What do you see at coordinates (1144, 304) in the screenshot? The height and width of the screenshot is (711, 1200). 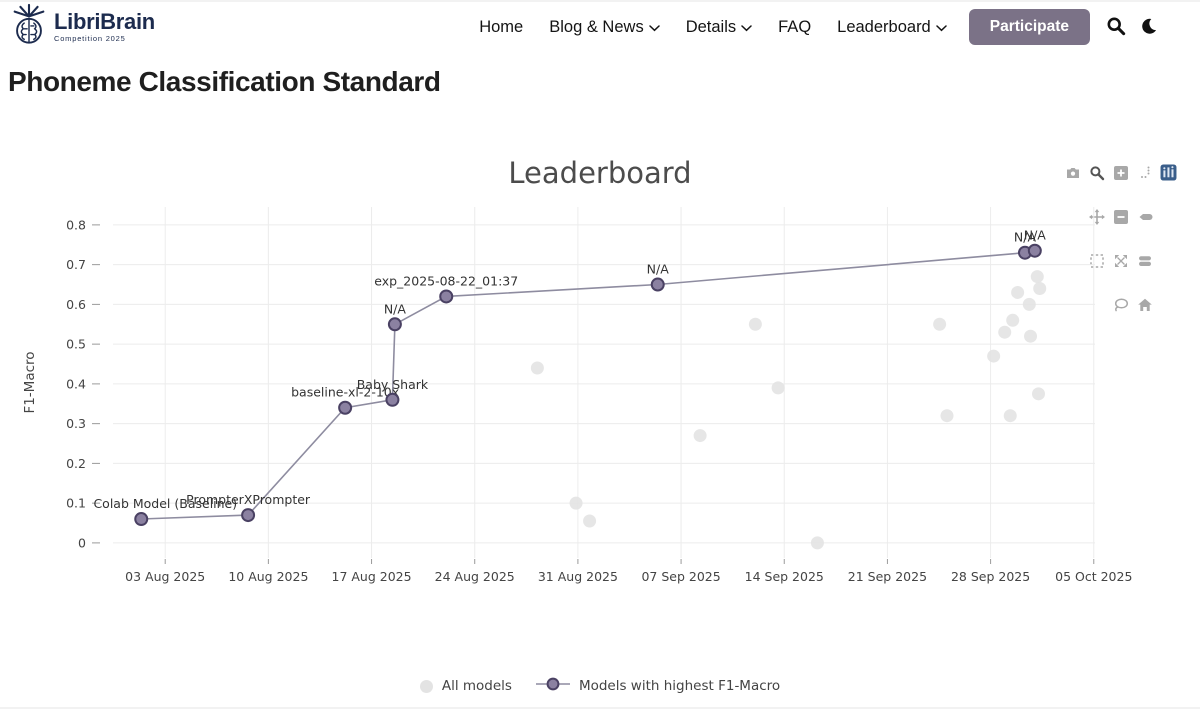 I see `home-icon` at bounding box center [1144, 304].